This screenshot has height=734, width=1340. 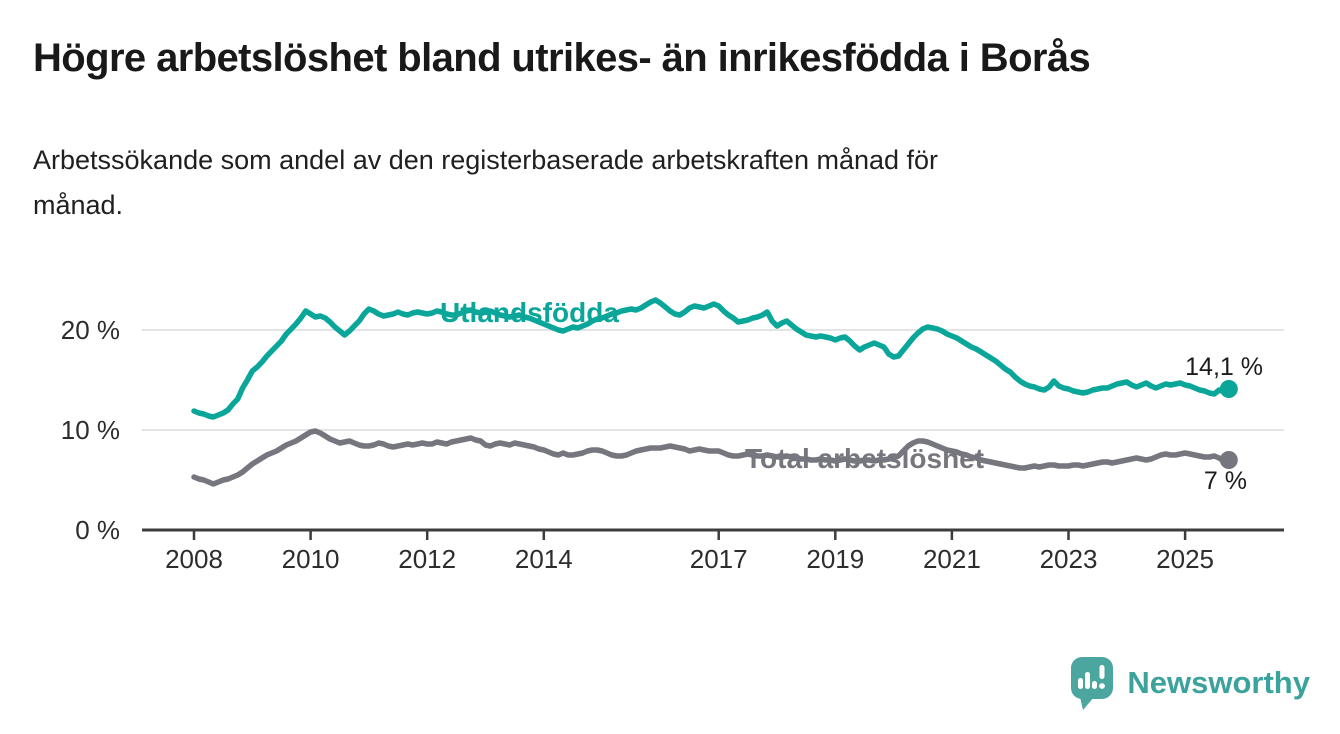 What do you see at coordinates (1069, 559) in the screenshot?
I see `x-tick-label: 2023` at bounding box center [1069, 559].